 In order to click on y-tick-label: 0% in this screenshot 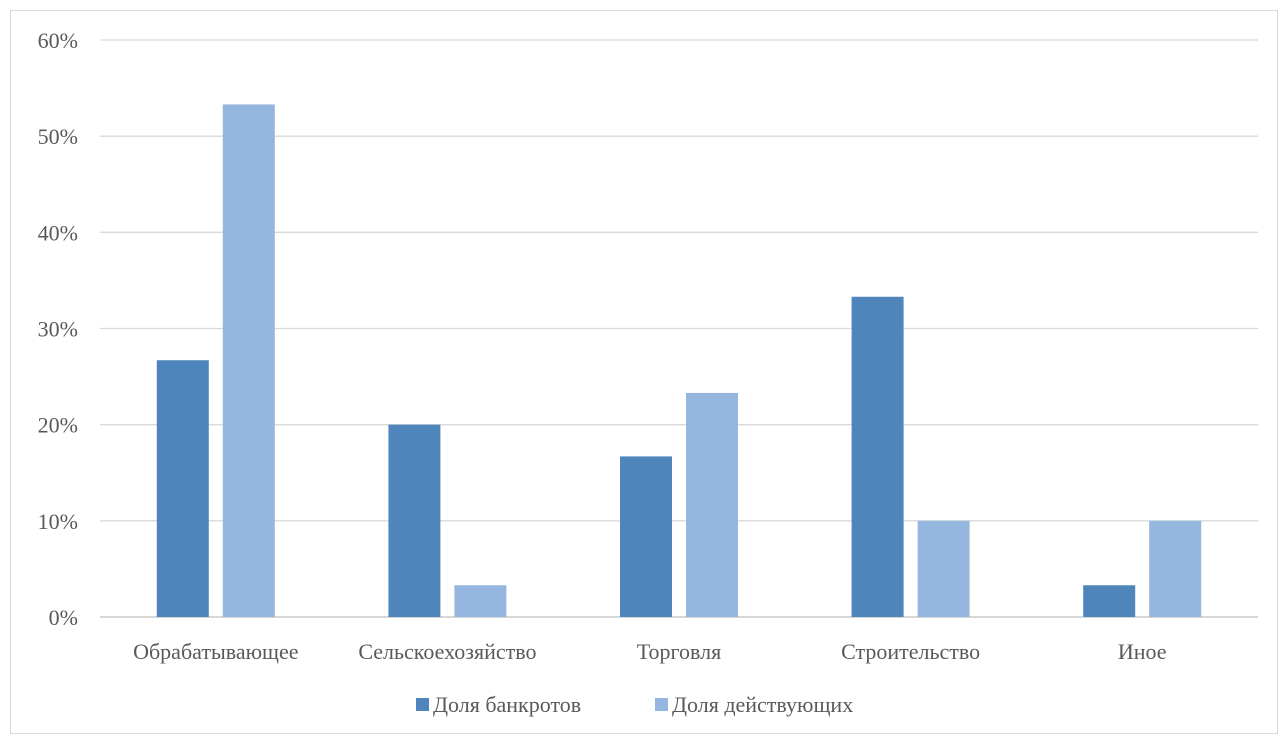, I will do `click(63, 617)`.